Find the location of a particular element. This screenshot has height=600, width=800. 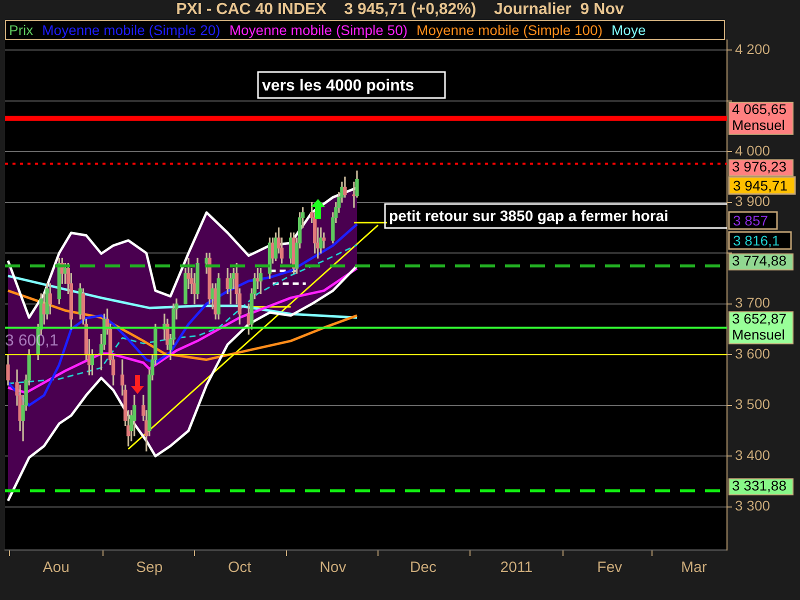

text: Prix is located at coordinates (21, 30).